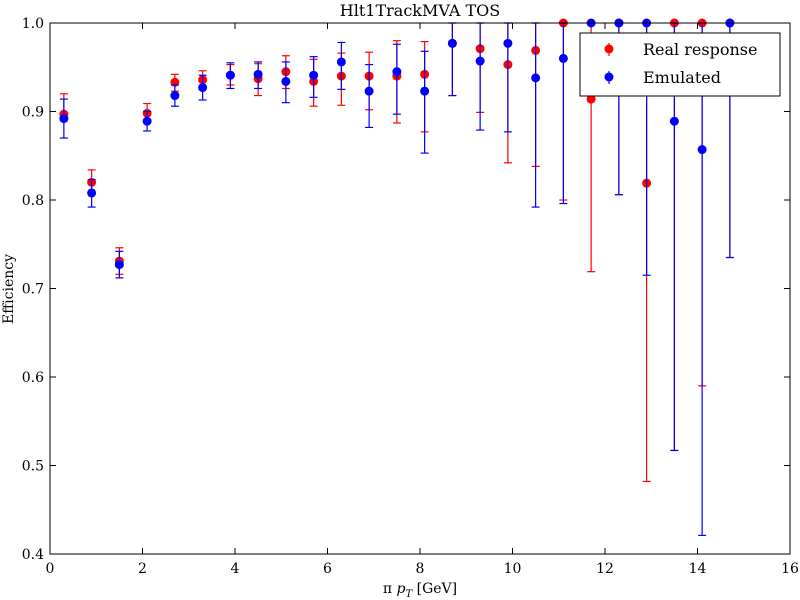  Describe the element at coordinates (401, 589) in the screenshot. I see `x-axis-label-variable: p` at that location.